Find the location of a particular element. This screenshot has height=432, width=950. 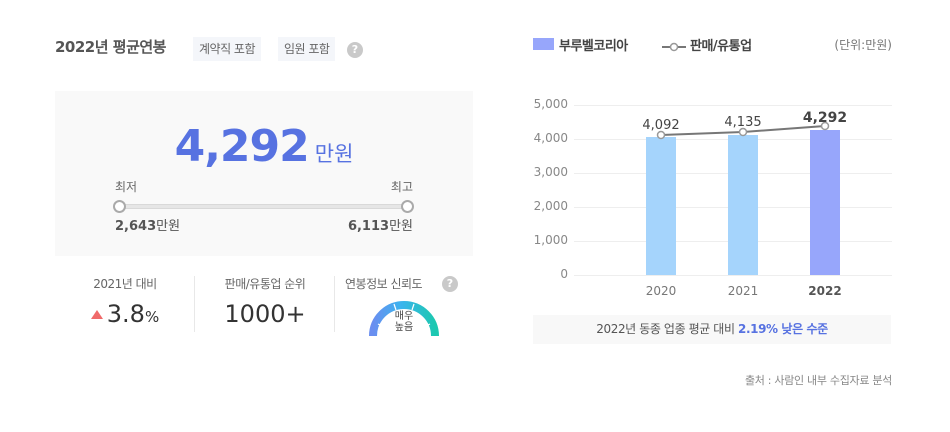

page-title: 2022년 평균연봉 is located at coordinates (110, 47).